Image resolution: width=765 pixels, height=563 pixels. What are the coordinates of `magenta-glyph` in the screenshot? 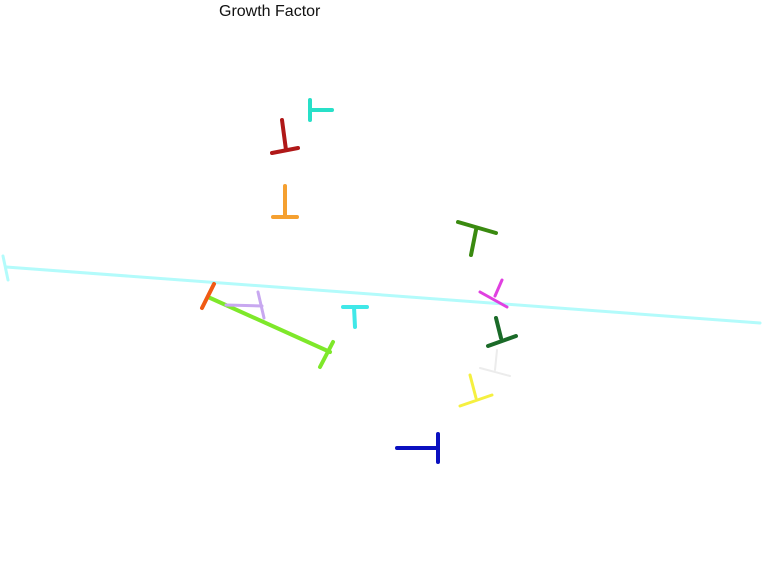 It's located at (493, 293).